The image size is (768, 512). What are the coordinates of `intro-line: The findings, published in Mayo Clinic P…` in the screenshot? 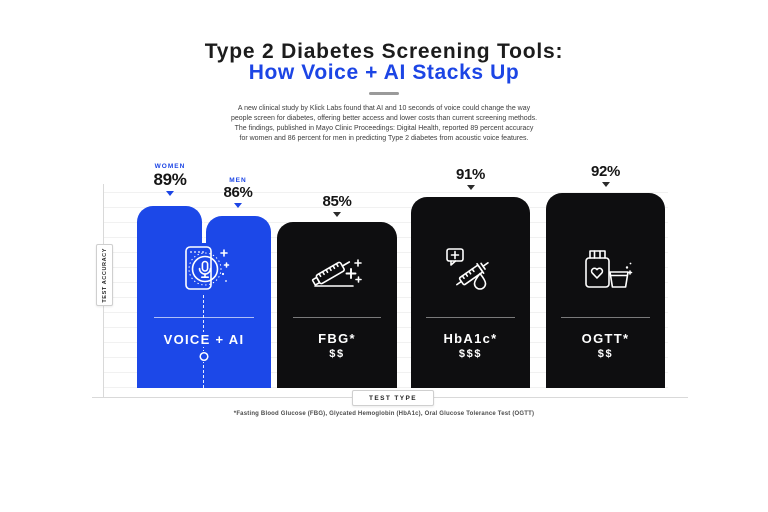 It's located at (384, 128).